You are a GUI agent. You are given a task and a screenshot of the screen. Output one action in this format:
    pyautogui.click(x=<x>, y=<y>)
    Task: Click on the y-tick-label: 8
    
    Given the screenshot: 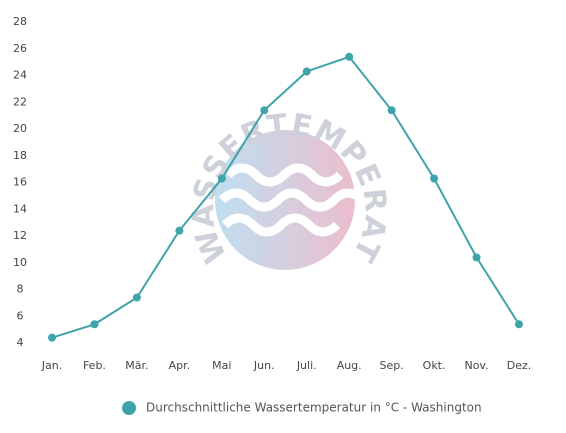 What is the action you would take?
    pyautogui.click(x=20, y=289)
    